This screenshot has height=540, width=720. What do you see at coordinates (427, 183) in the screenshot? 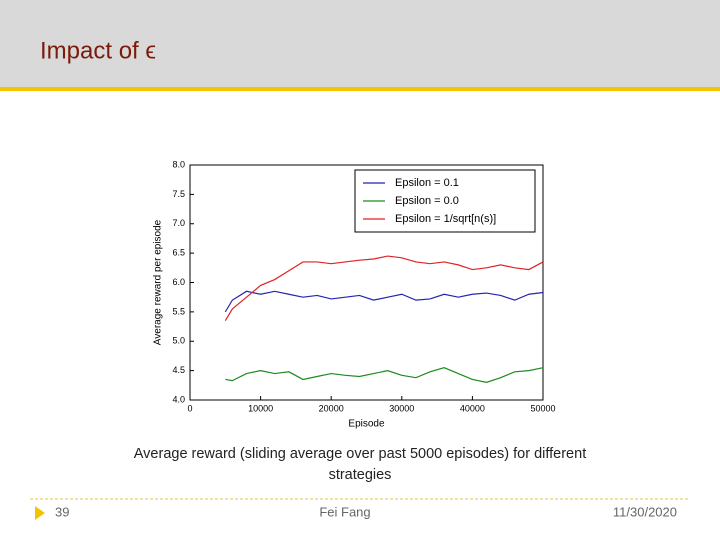
I see `legend-label: Epsilon = 0.1` at bounding box center [427, 183].